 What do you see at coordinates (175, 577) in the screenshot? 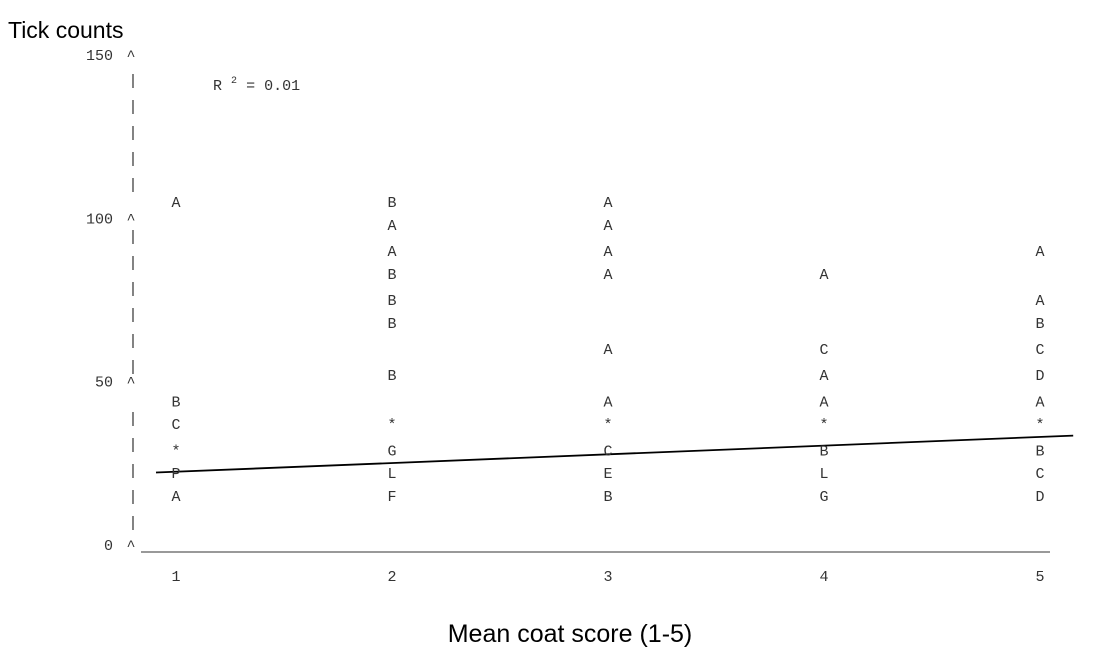
I see `x-tick-label: 1` at bounding box center [175, 577].